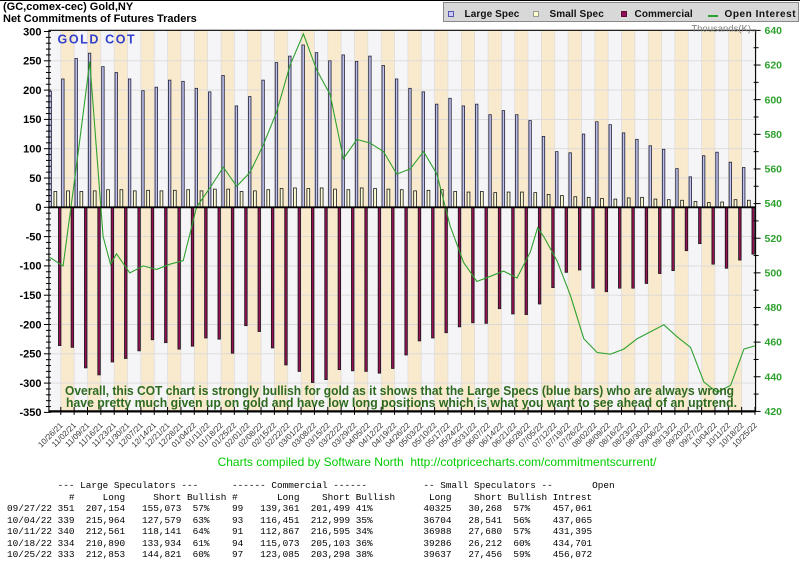 The height and width of the screenshot is (567, 800). I want to click on svg-text: -50, so click(34, 237).